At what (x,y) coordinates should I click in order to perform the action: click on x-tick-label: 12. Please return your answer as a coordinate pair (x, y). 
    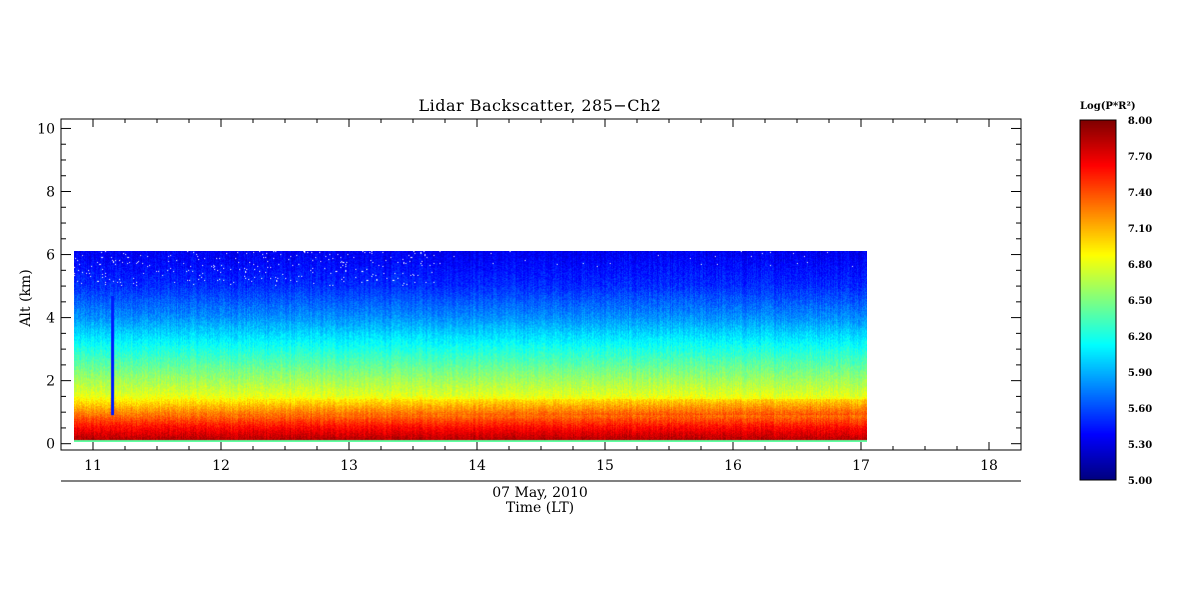
    Looking at the image, I should click on (221, 466).